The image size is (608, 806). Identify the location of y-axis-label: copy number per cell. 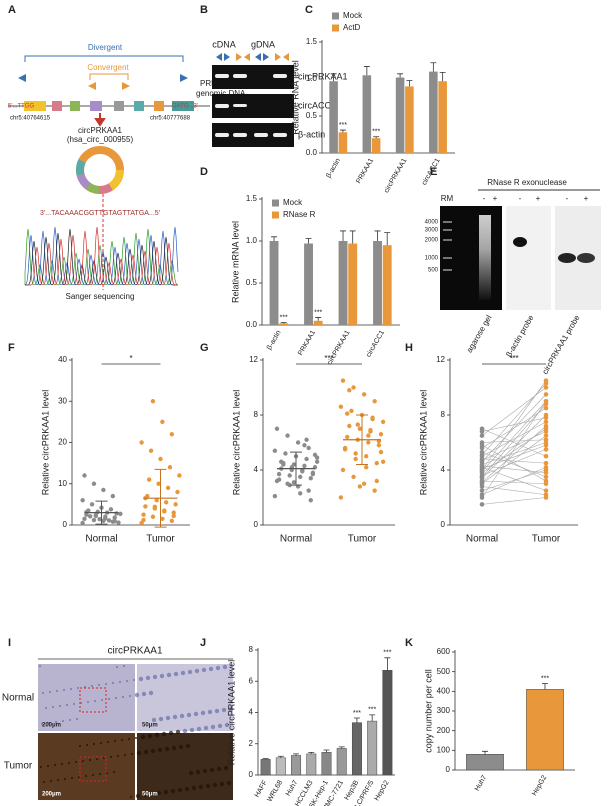
(428, 711).